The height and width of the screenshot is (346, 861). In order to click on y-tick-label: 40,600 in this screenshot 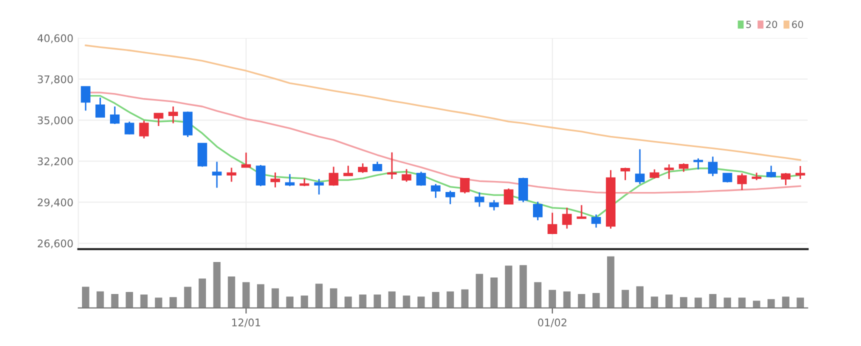, I will do `click(55, 39)`.